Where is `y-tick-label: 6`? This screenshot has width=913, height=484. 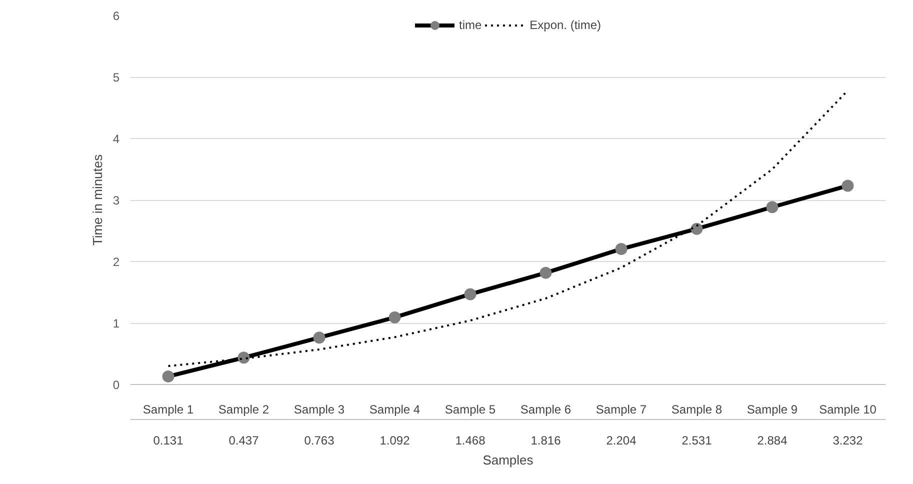 y-tick-label: 6 is located at coordinates (116, 16).